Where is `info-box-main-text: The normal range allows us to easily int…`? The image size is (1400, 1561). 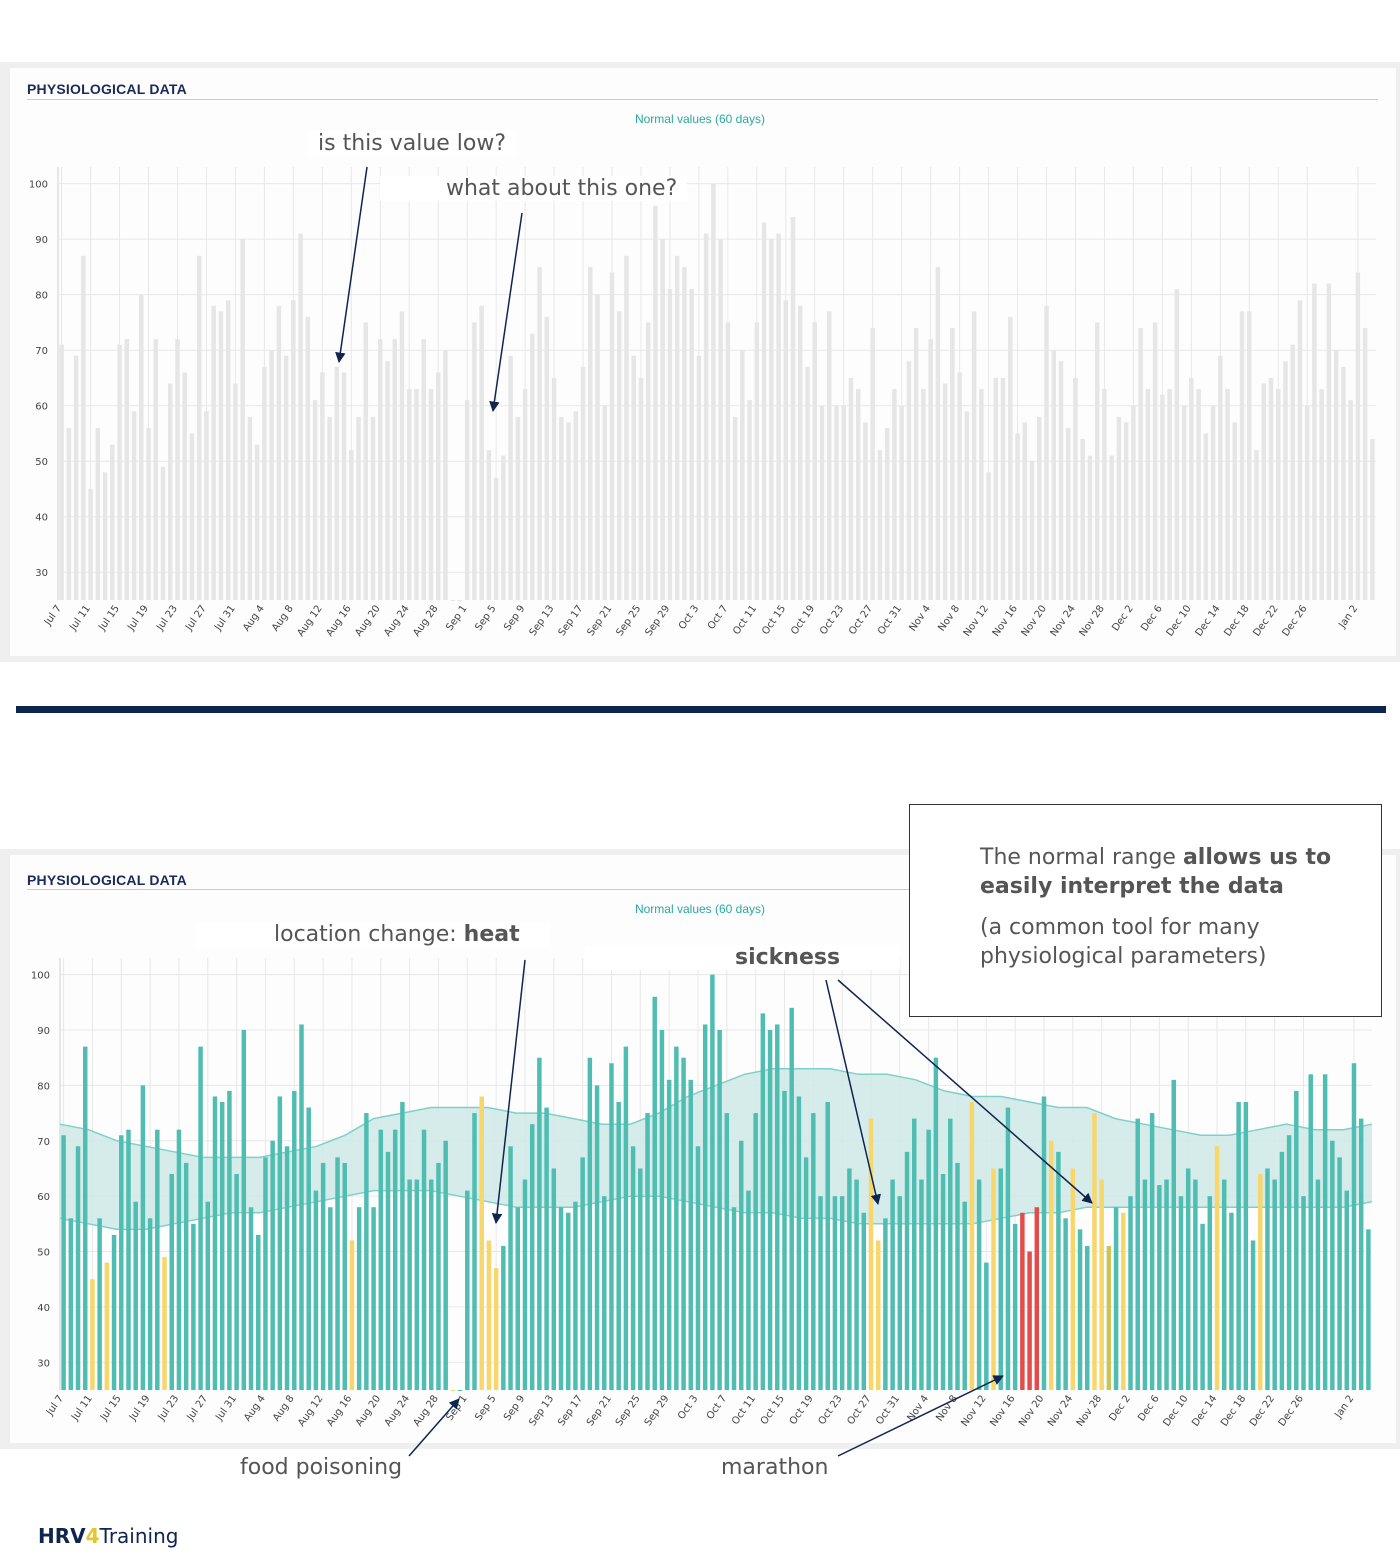
info-box-main-text: The normal range allows us to easily int… is located at coordinates (1156, 872).